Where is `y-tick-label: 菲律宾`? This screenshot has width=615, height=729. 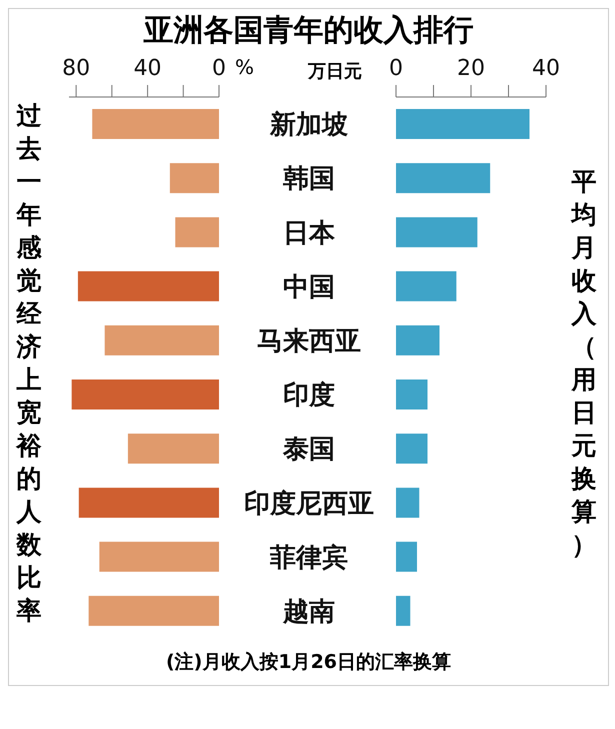 y-tick-label: 菲律宾 is located at coordinates (308, 557).